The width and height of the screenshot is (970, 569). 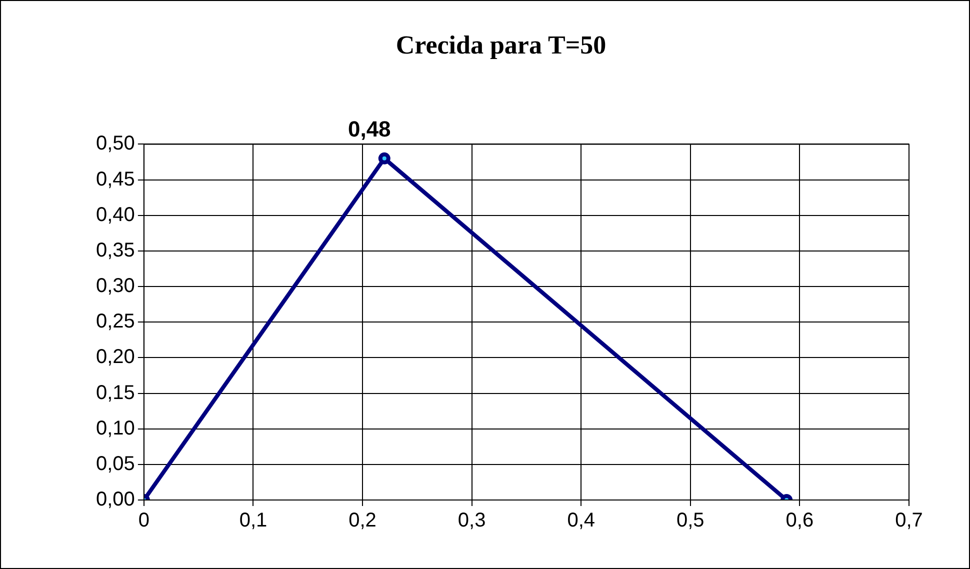 What do you see at coordinates (362, 521) in the screenshot?
I see `x-tick-label: 0,2` at bounding box center [362, 521].